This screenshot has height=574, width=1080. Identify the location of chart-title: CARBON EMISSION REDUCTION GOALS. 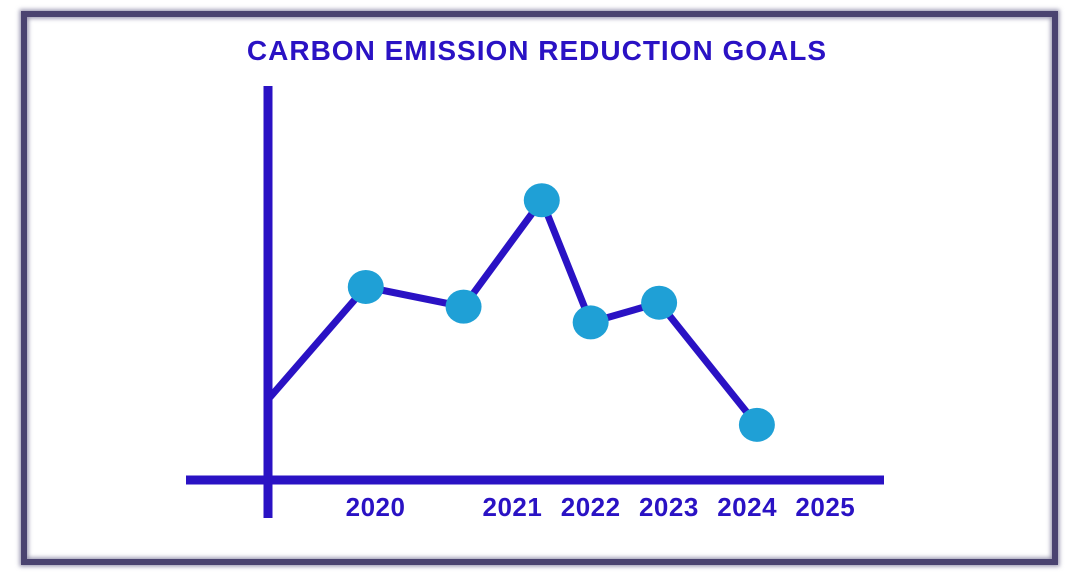
(537, 50).